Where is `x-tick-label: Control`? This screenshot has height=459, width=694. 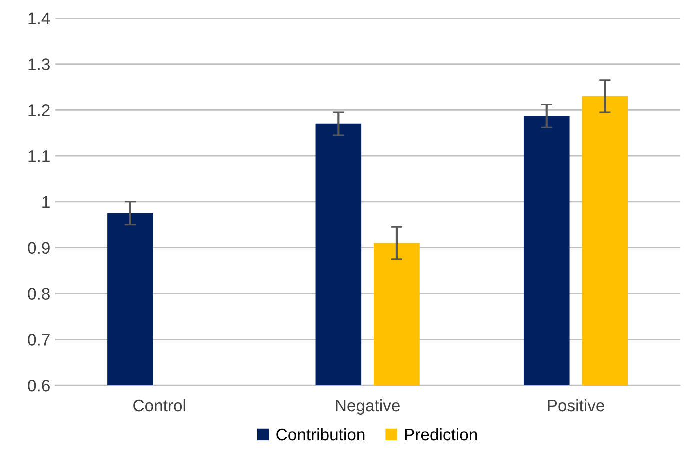 x-tick-label: Control is located at coordinates (160, 405).